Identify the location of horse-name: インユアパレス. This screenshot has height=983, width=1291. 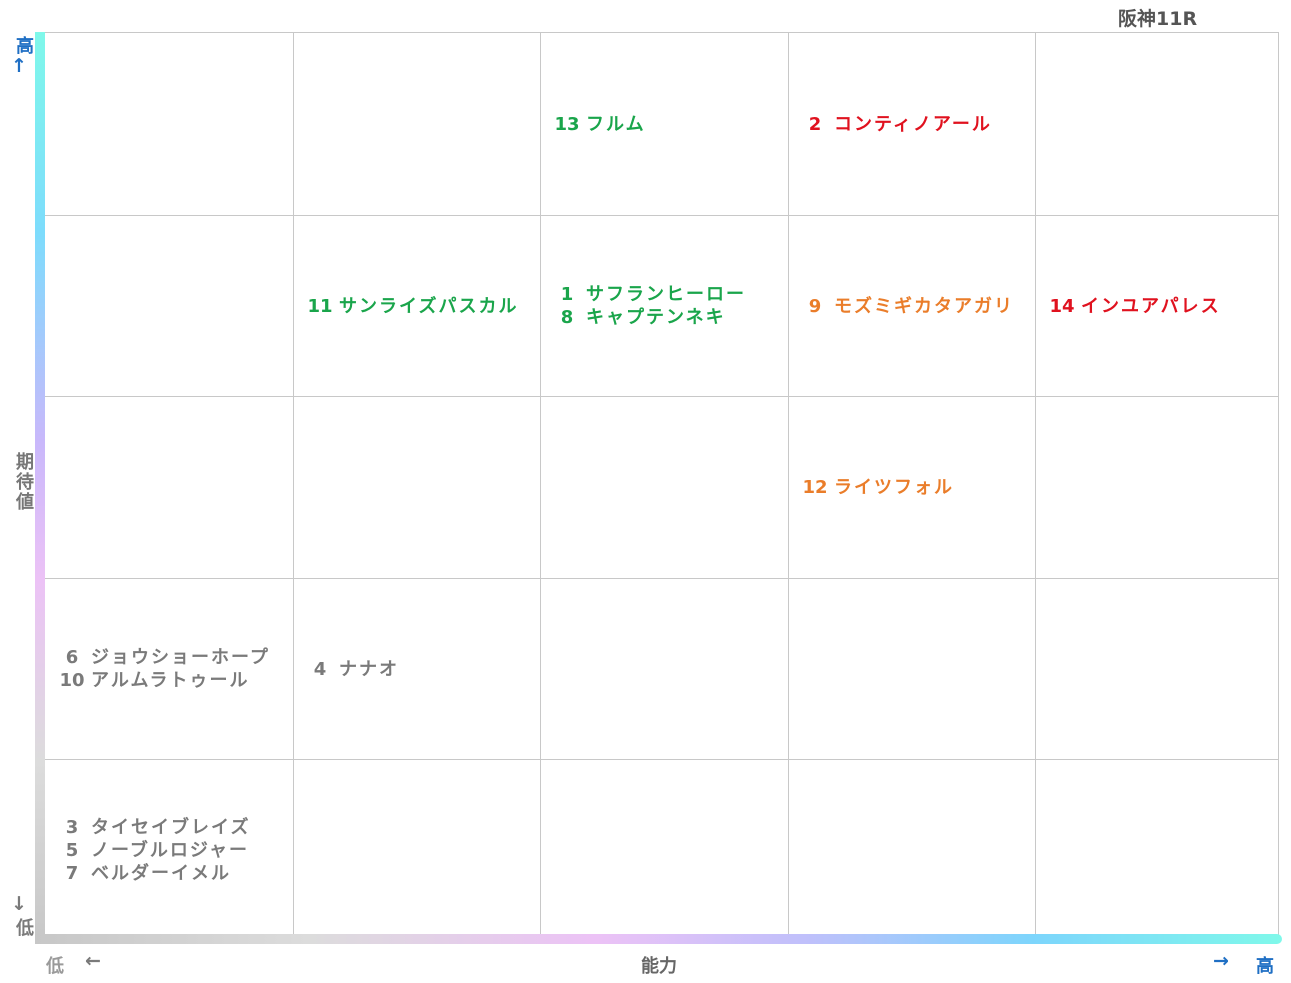
(1151, 306).